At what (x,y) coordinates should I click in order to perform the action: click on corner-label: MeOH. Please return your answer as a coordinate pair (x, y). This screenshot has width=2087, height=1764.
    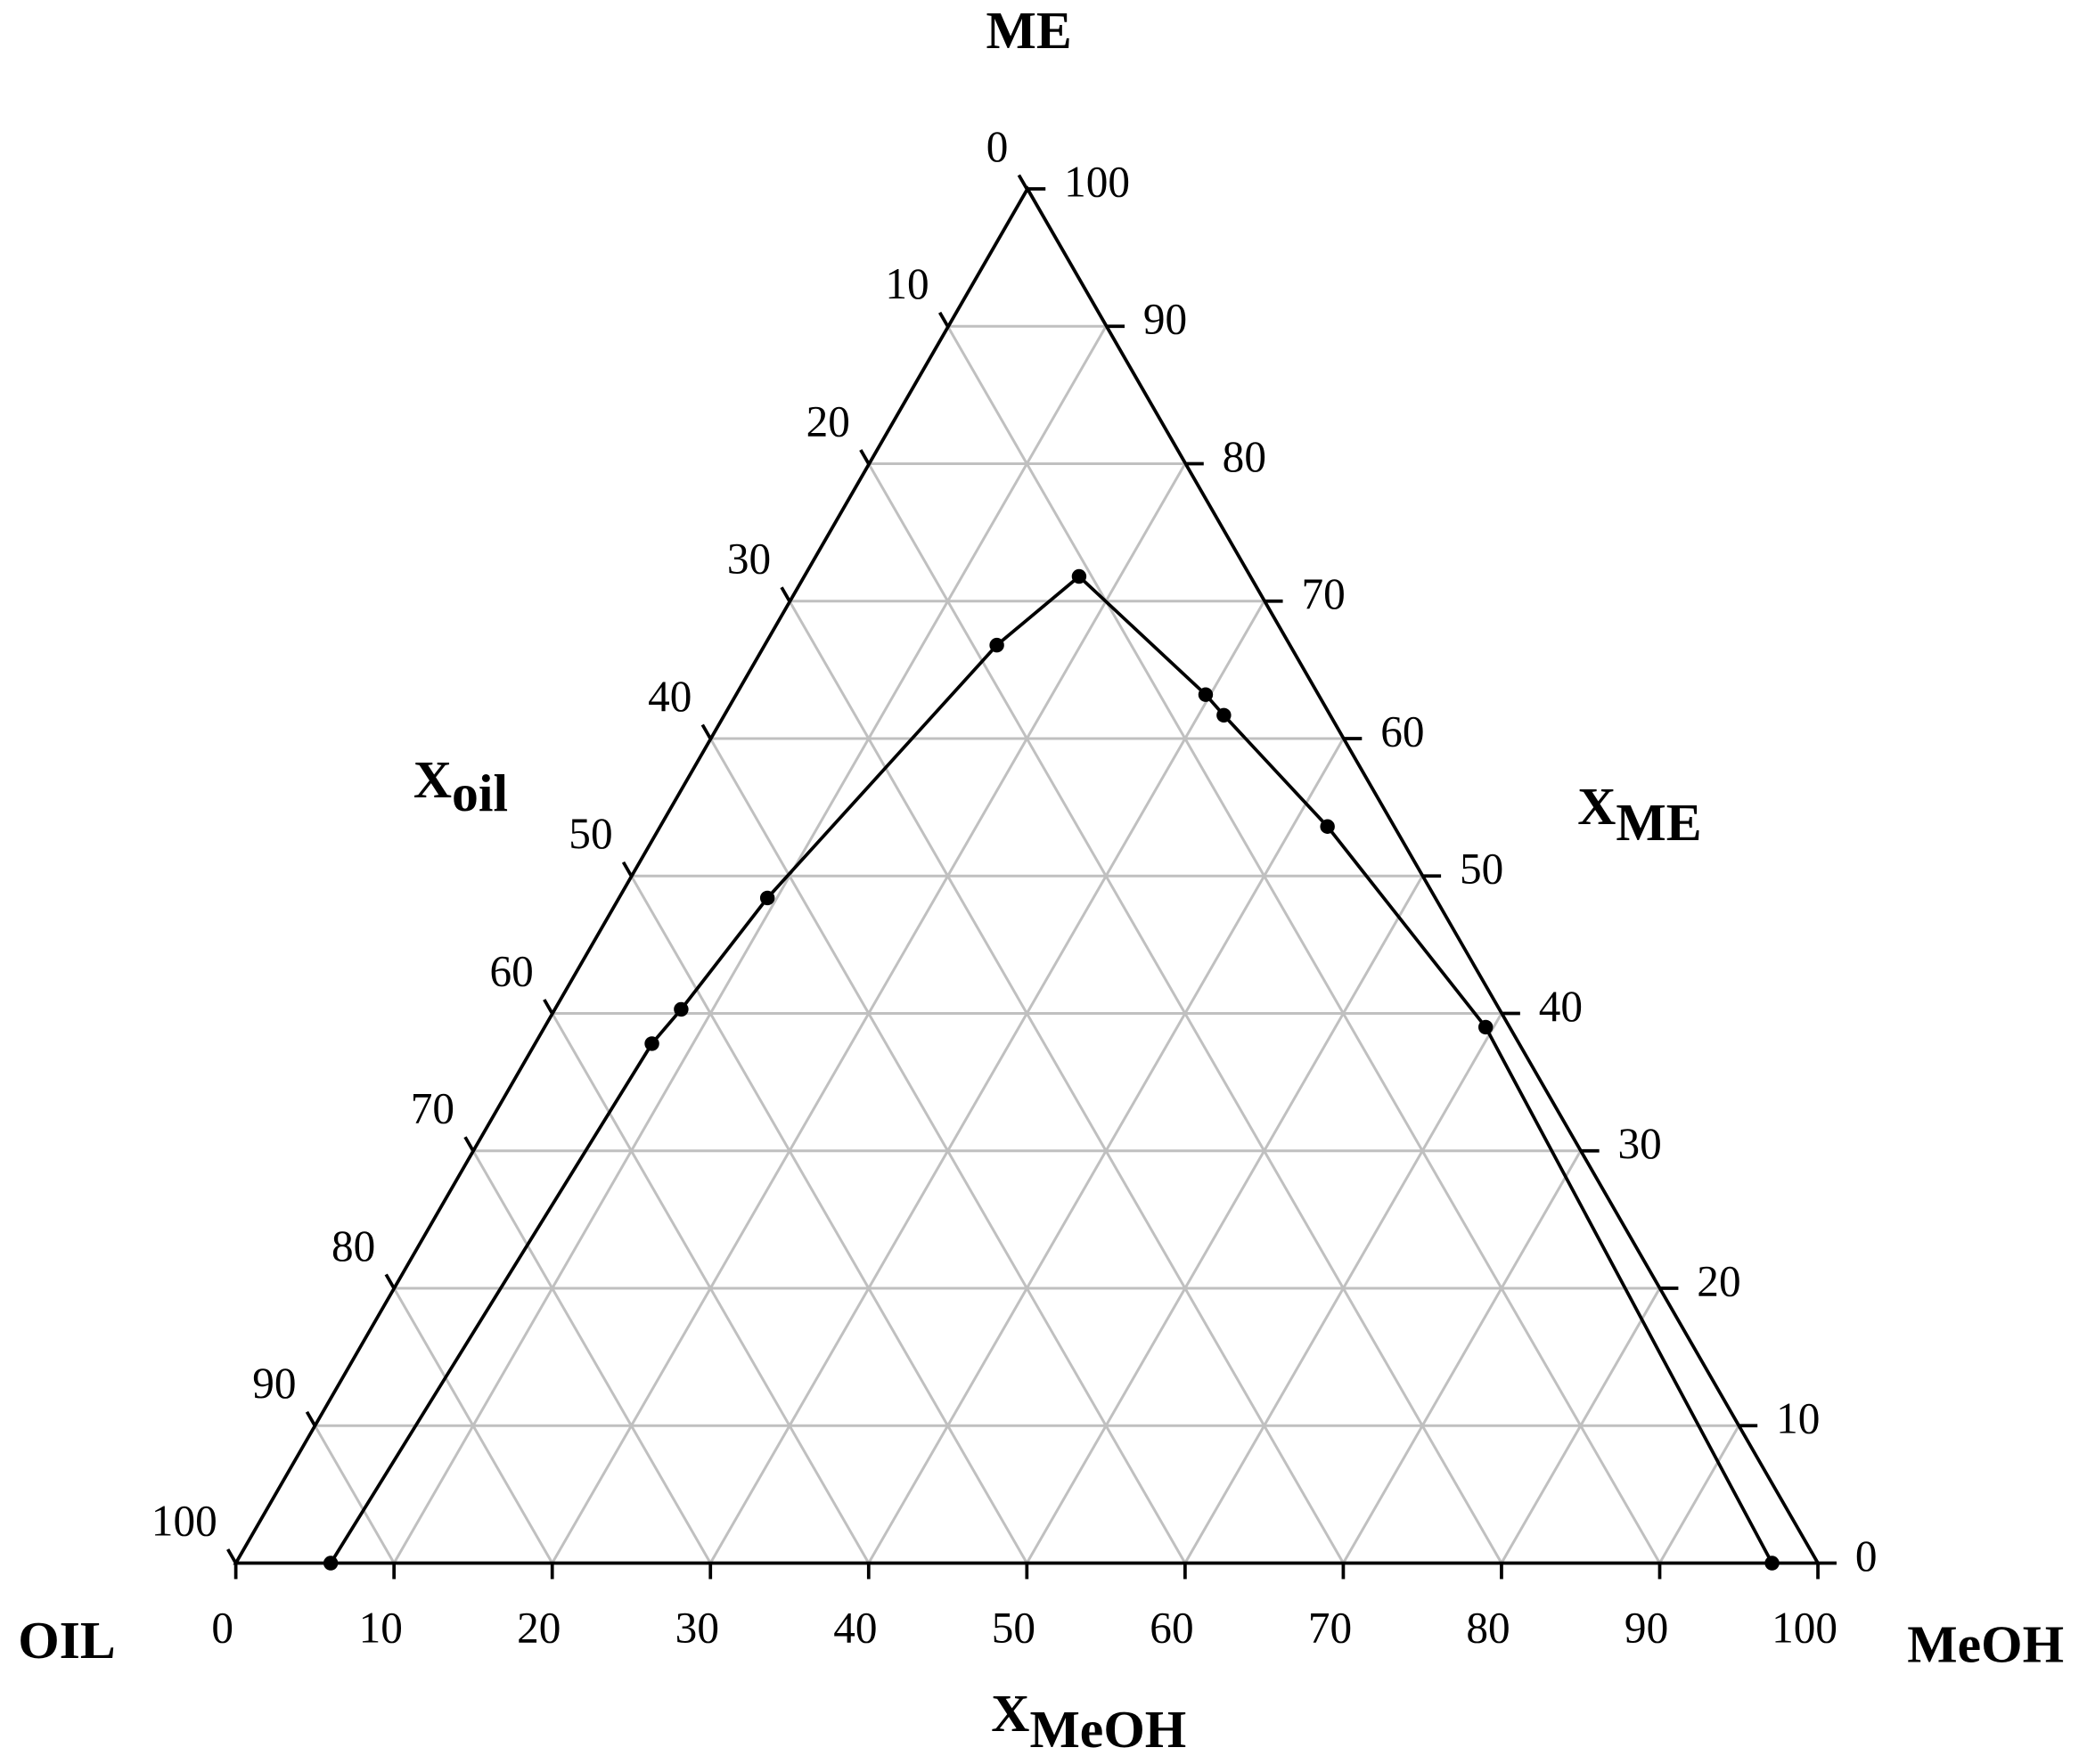
    Looking at the image, I should click on (1985, 1643).